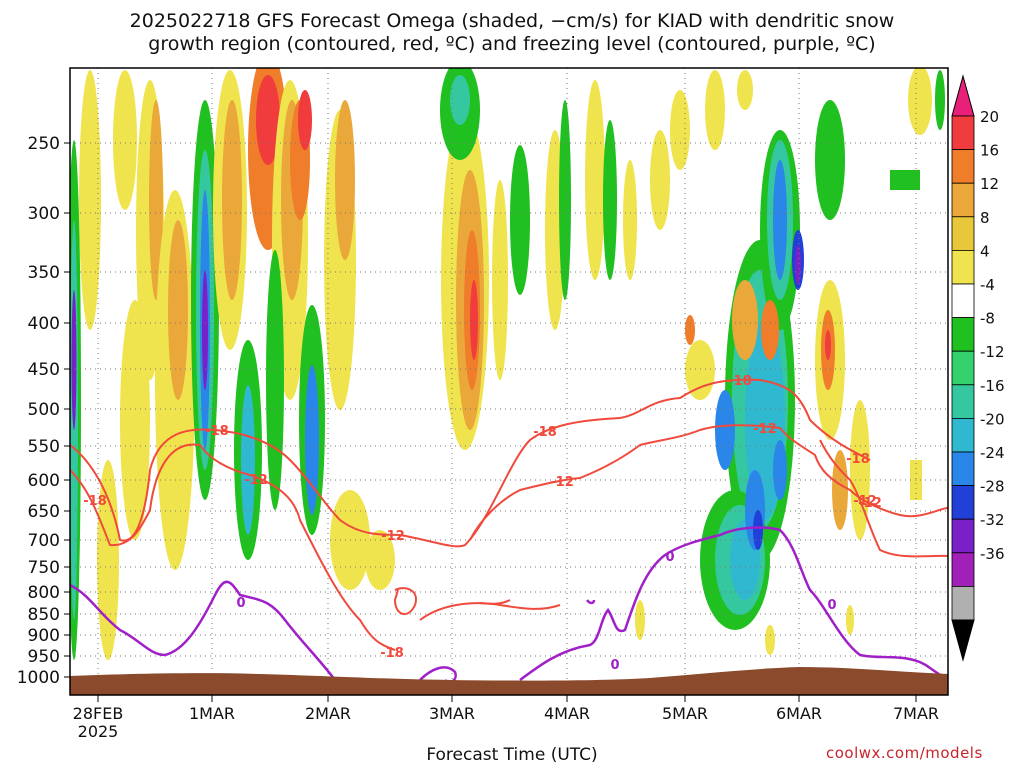 The image size is (1024, 768). What do you see at coordinates (985, 251) in the screenshot?
I see `colorbar-label: 4` at bounding box center [985, 251].